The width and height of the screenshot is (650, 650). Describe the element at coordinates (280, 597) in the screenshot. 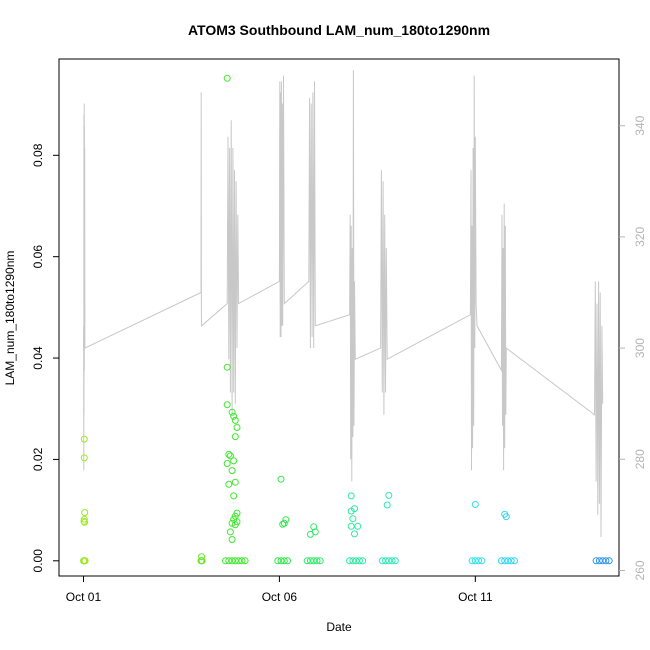

I see `x-tick-label: Oct 06` at that location.